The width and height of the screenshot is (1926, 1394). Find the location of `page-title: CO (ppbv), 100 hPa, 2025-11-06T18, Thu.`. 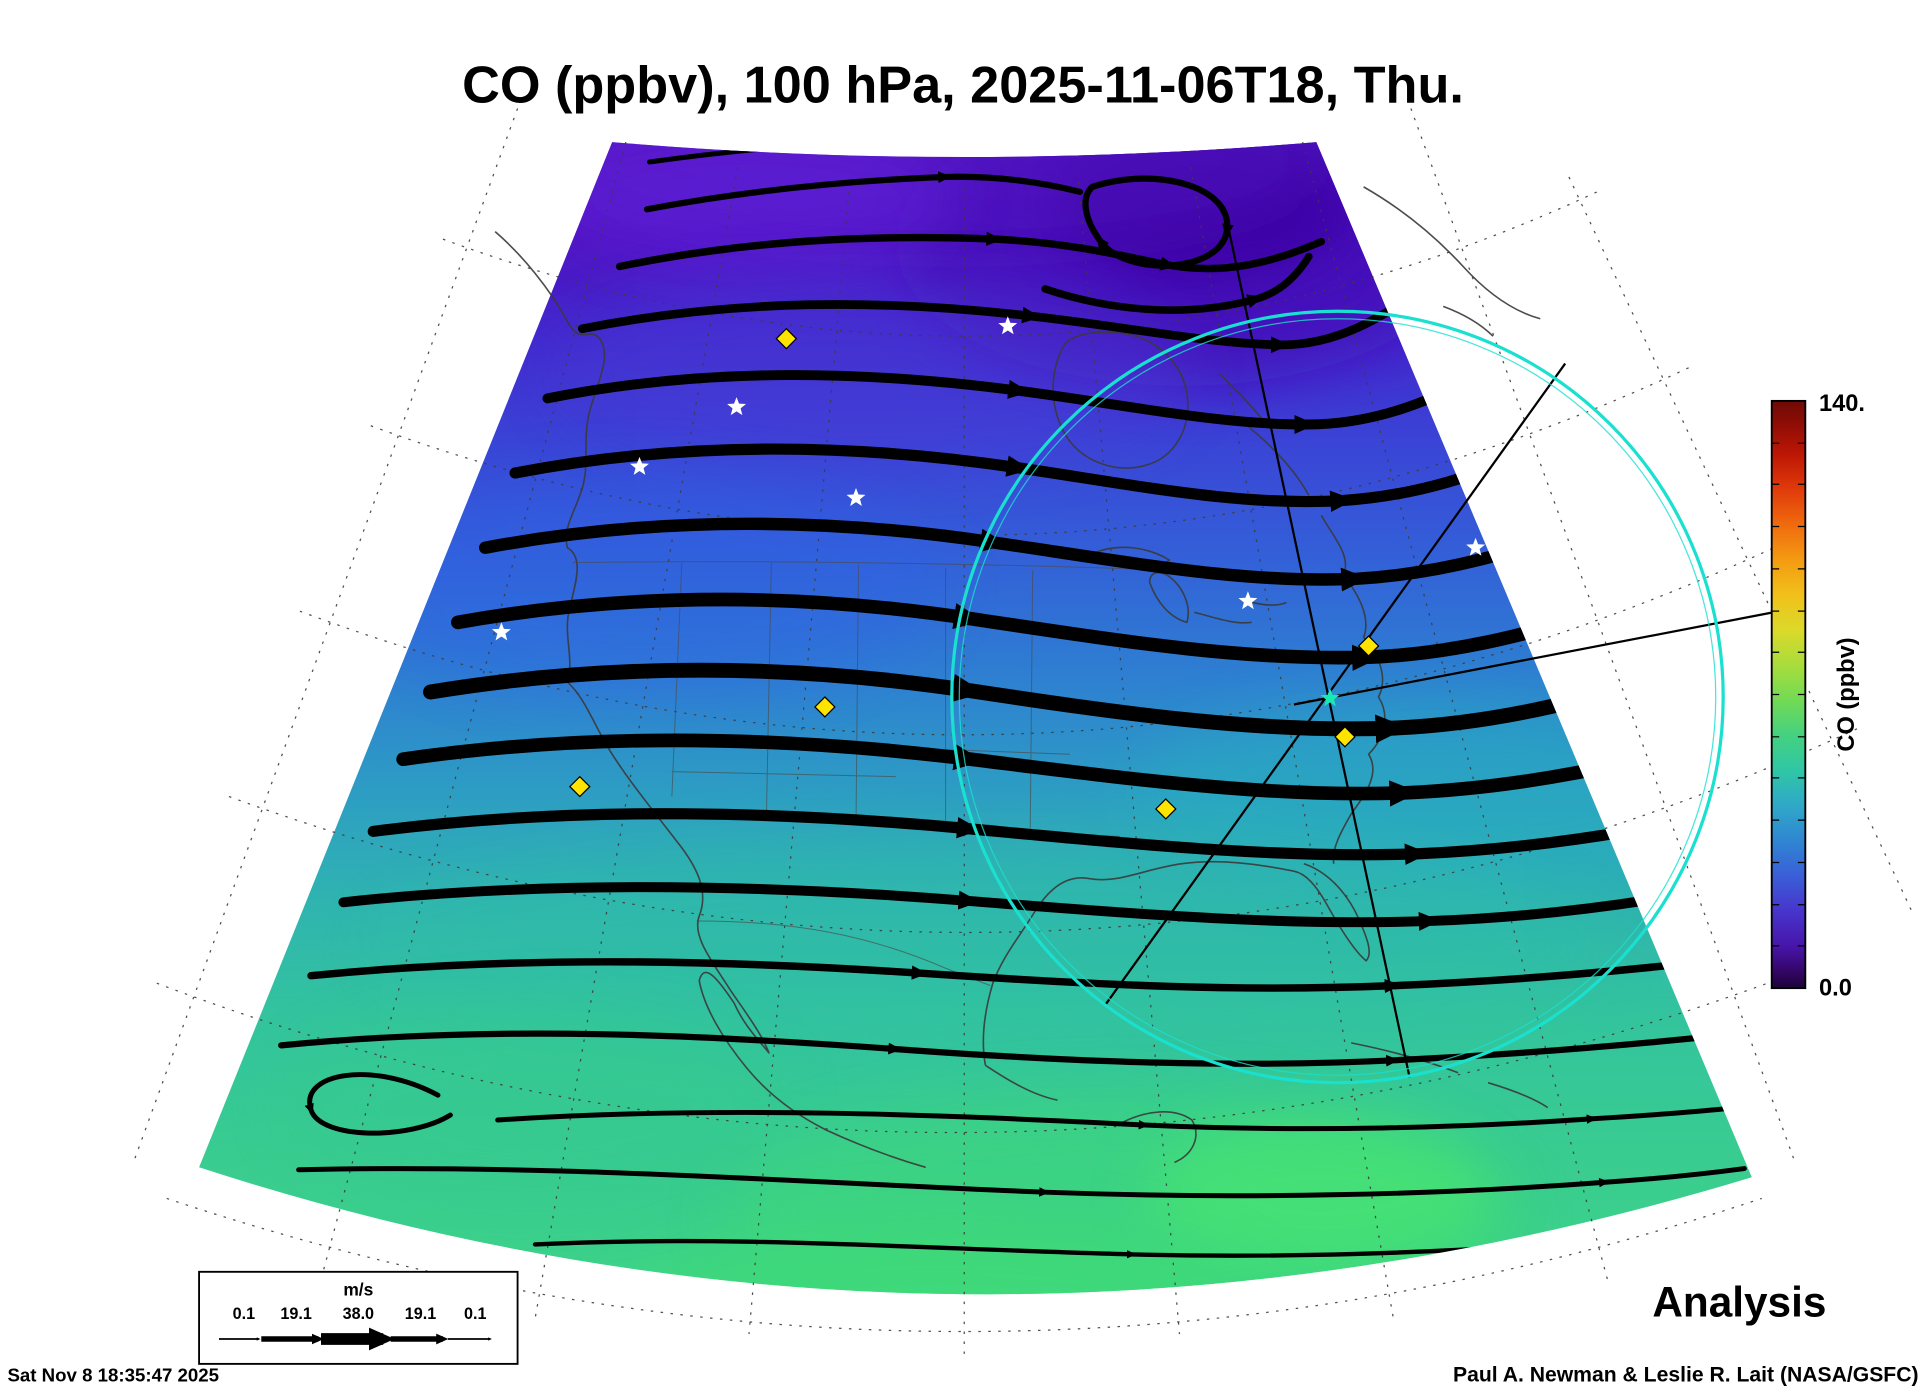

page-title: CO (ppbv), 100 hPa, 2025-11-06T18, Thu. is located at coordinates (963, 85).